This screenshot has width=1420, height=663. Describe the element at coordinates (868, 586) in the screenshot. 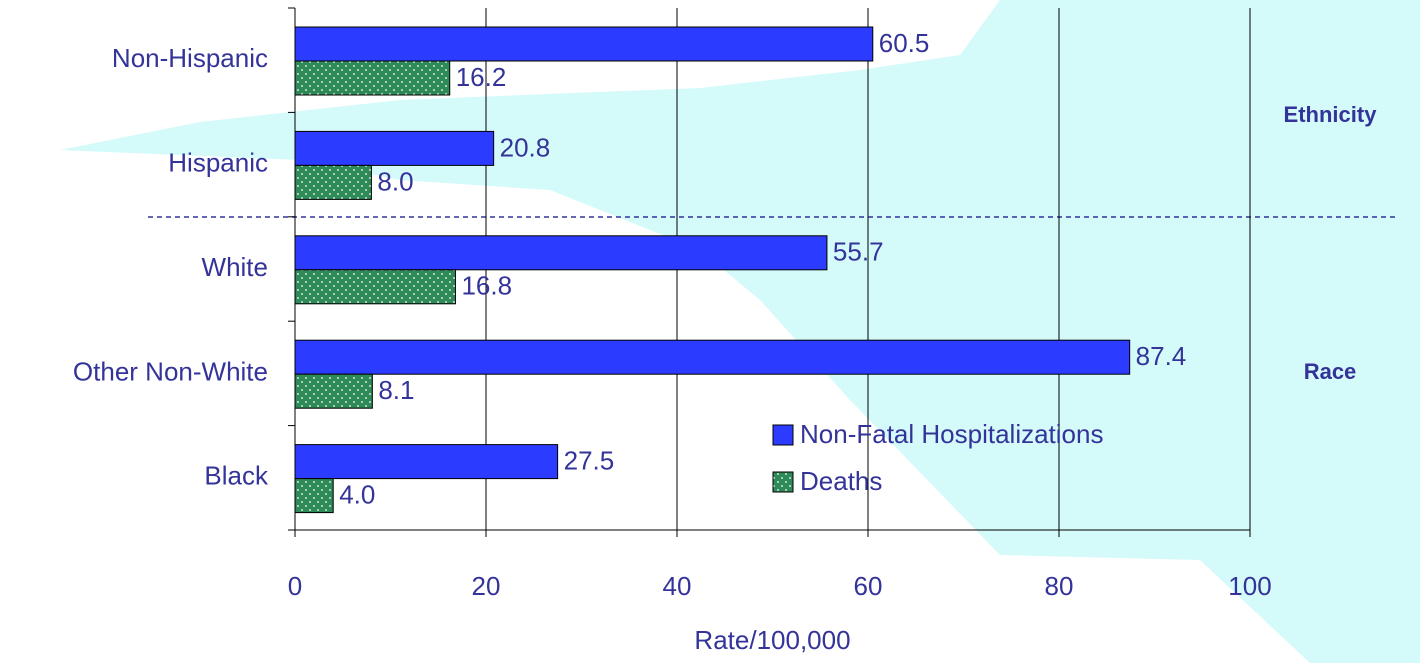

I see `x-tick-label: 60` at that location.